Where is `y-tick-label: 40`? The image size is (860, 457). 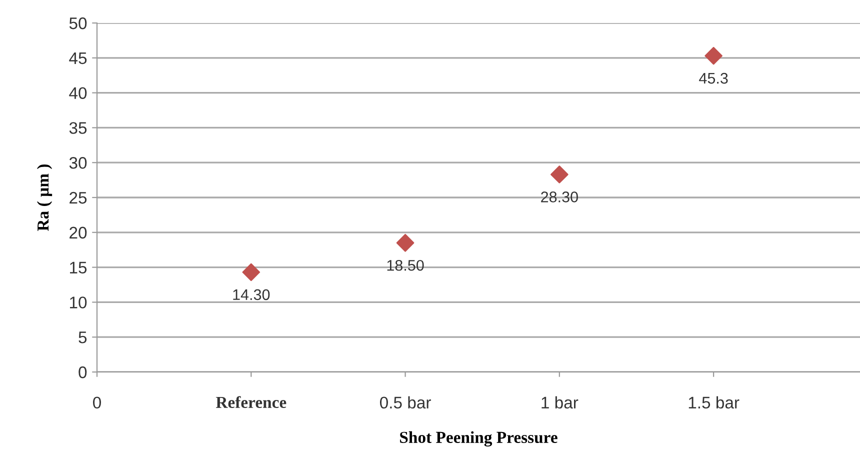 y-tick-label: 40 is located at coordinates (78, 93).